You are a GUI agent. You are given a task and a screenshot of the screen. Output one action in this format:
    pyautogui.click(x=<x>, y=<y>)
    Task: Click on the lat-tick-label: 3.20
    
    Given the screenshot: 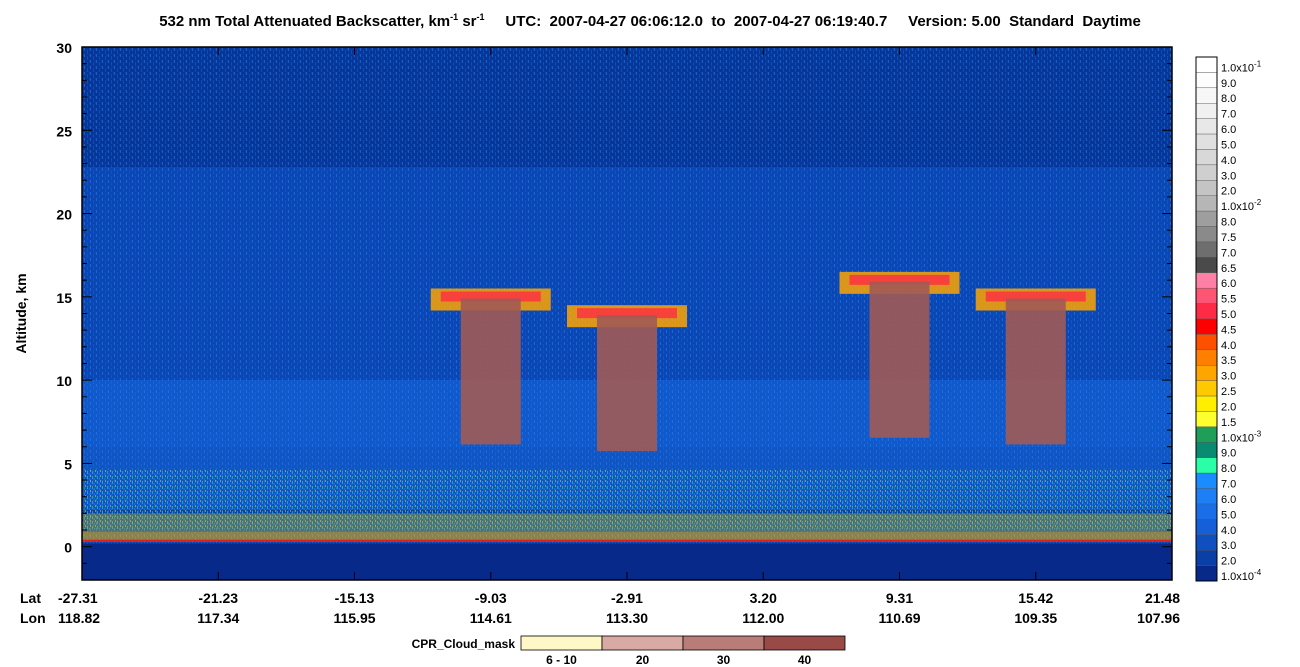 What is the action you would take?
    pyautogui.click(x=763, y=598)
    